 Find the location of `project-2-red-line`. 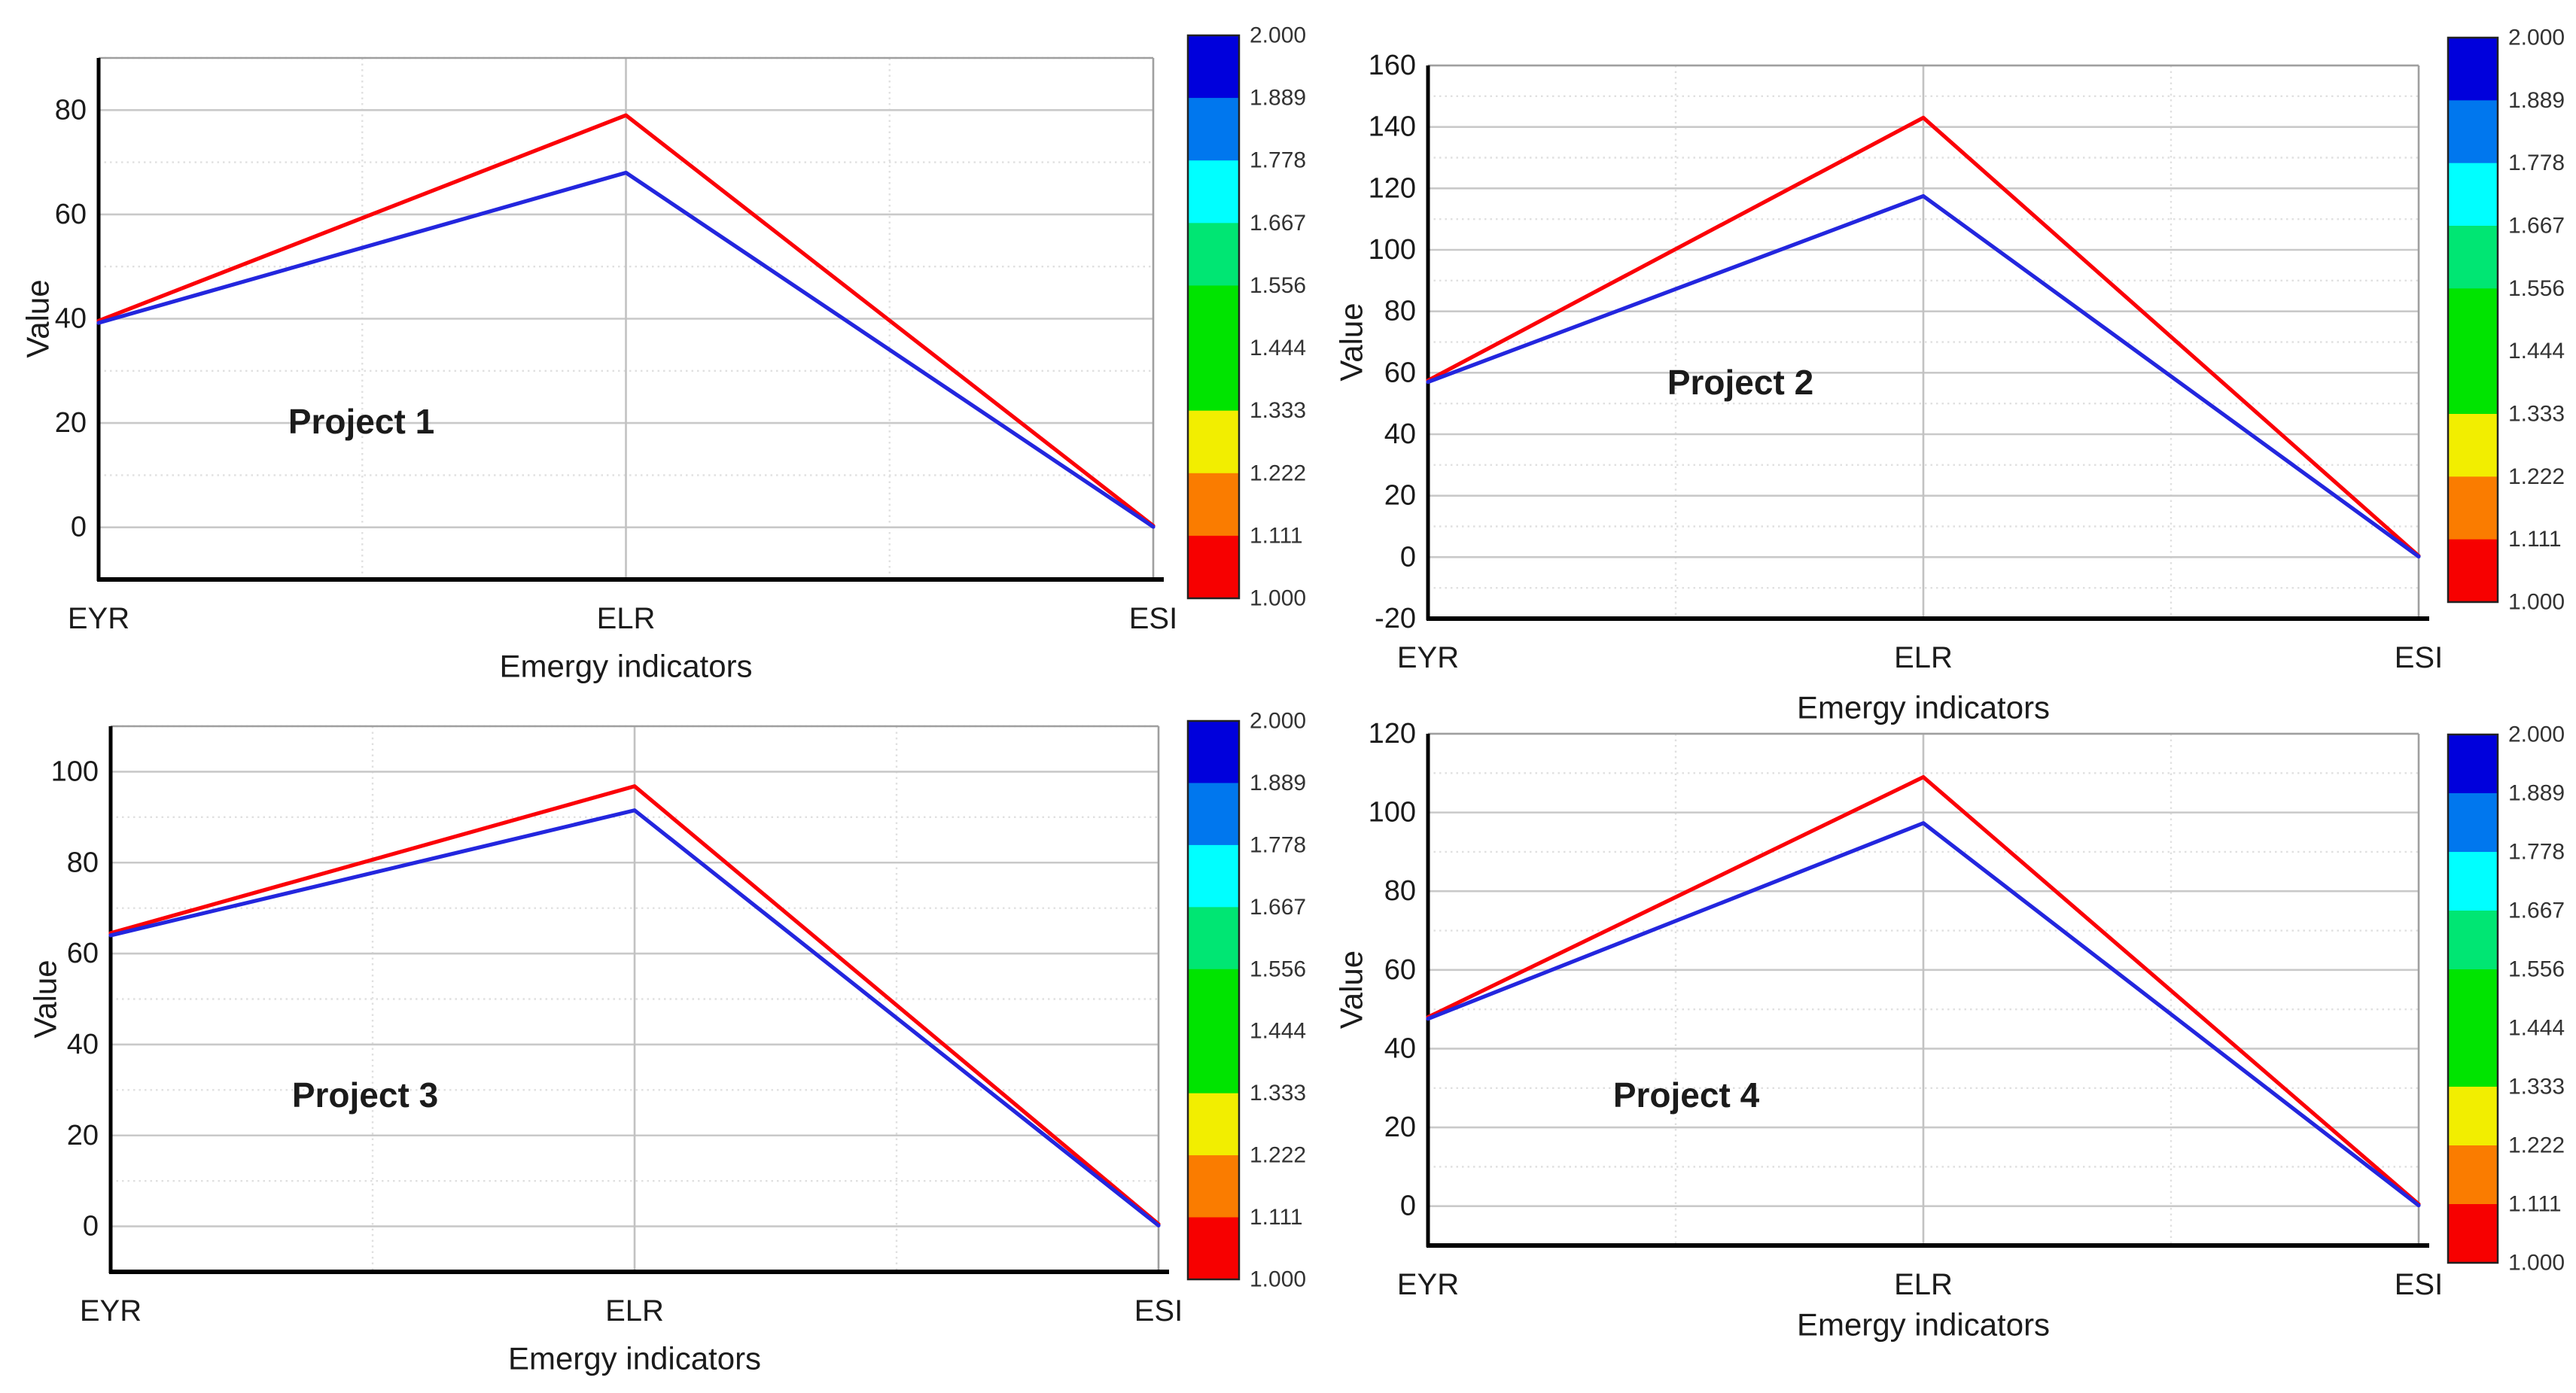

project-2-red-line is located at coordinates (1924, 336).